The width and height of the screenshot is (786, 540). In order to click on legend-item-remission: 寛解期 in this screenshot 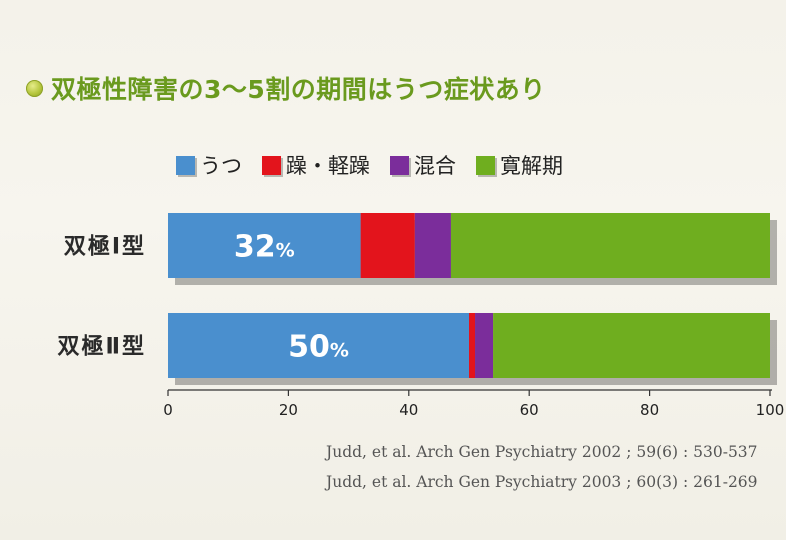, I will do `click(519, 165)`.